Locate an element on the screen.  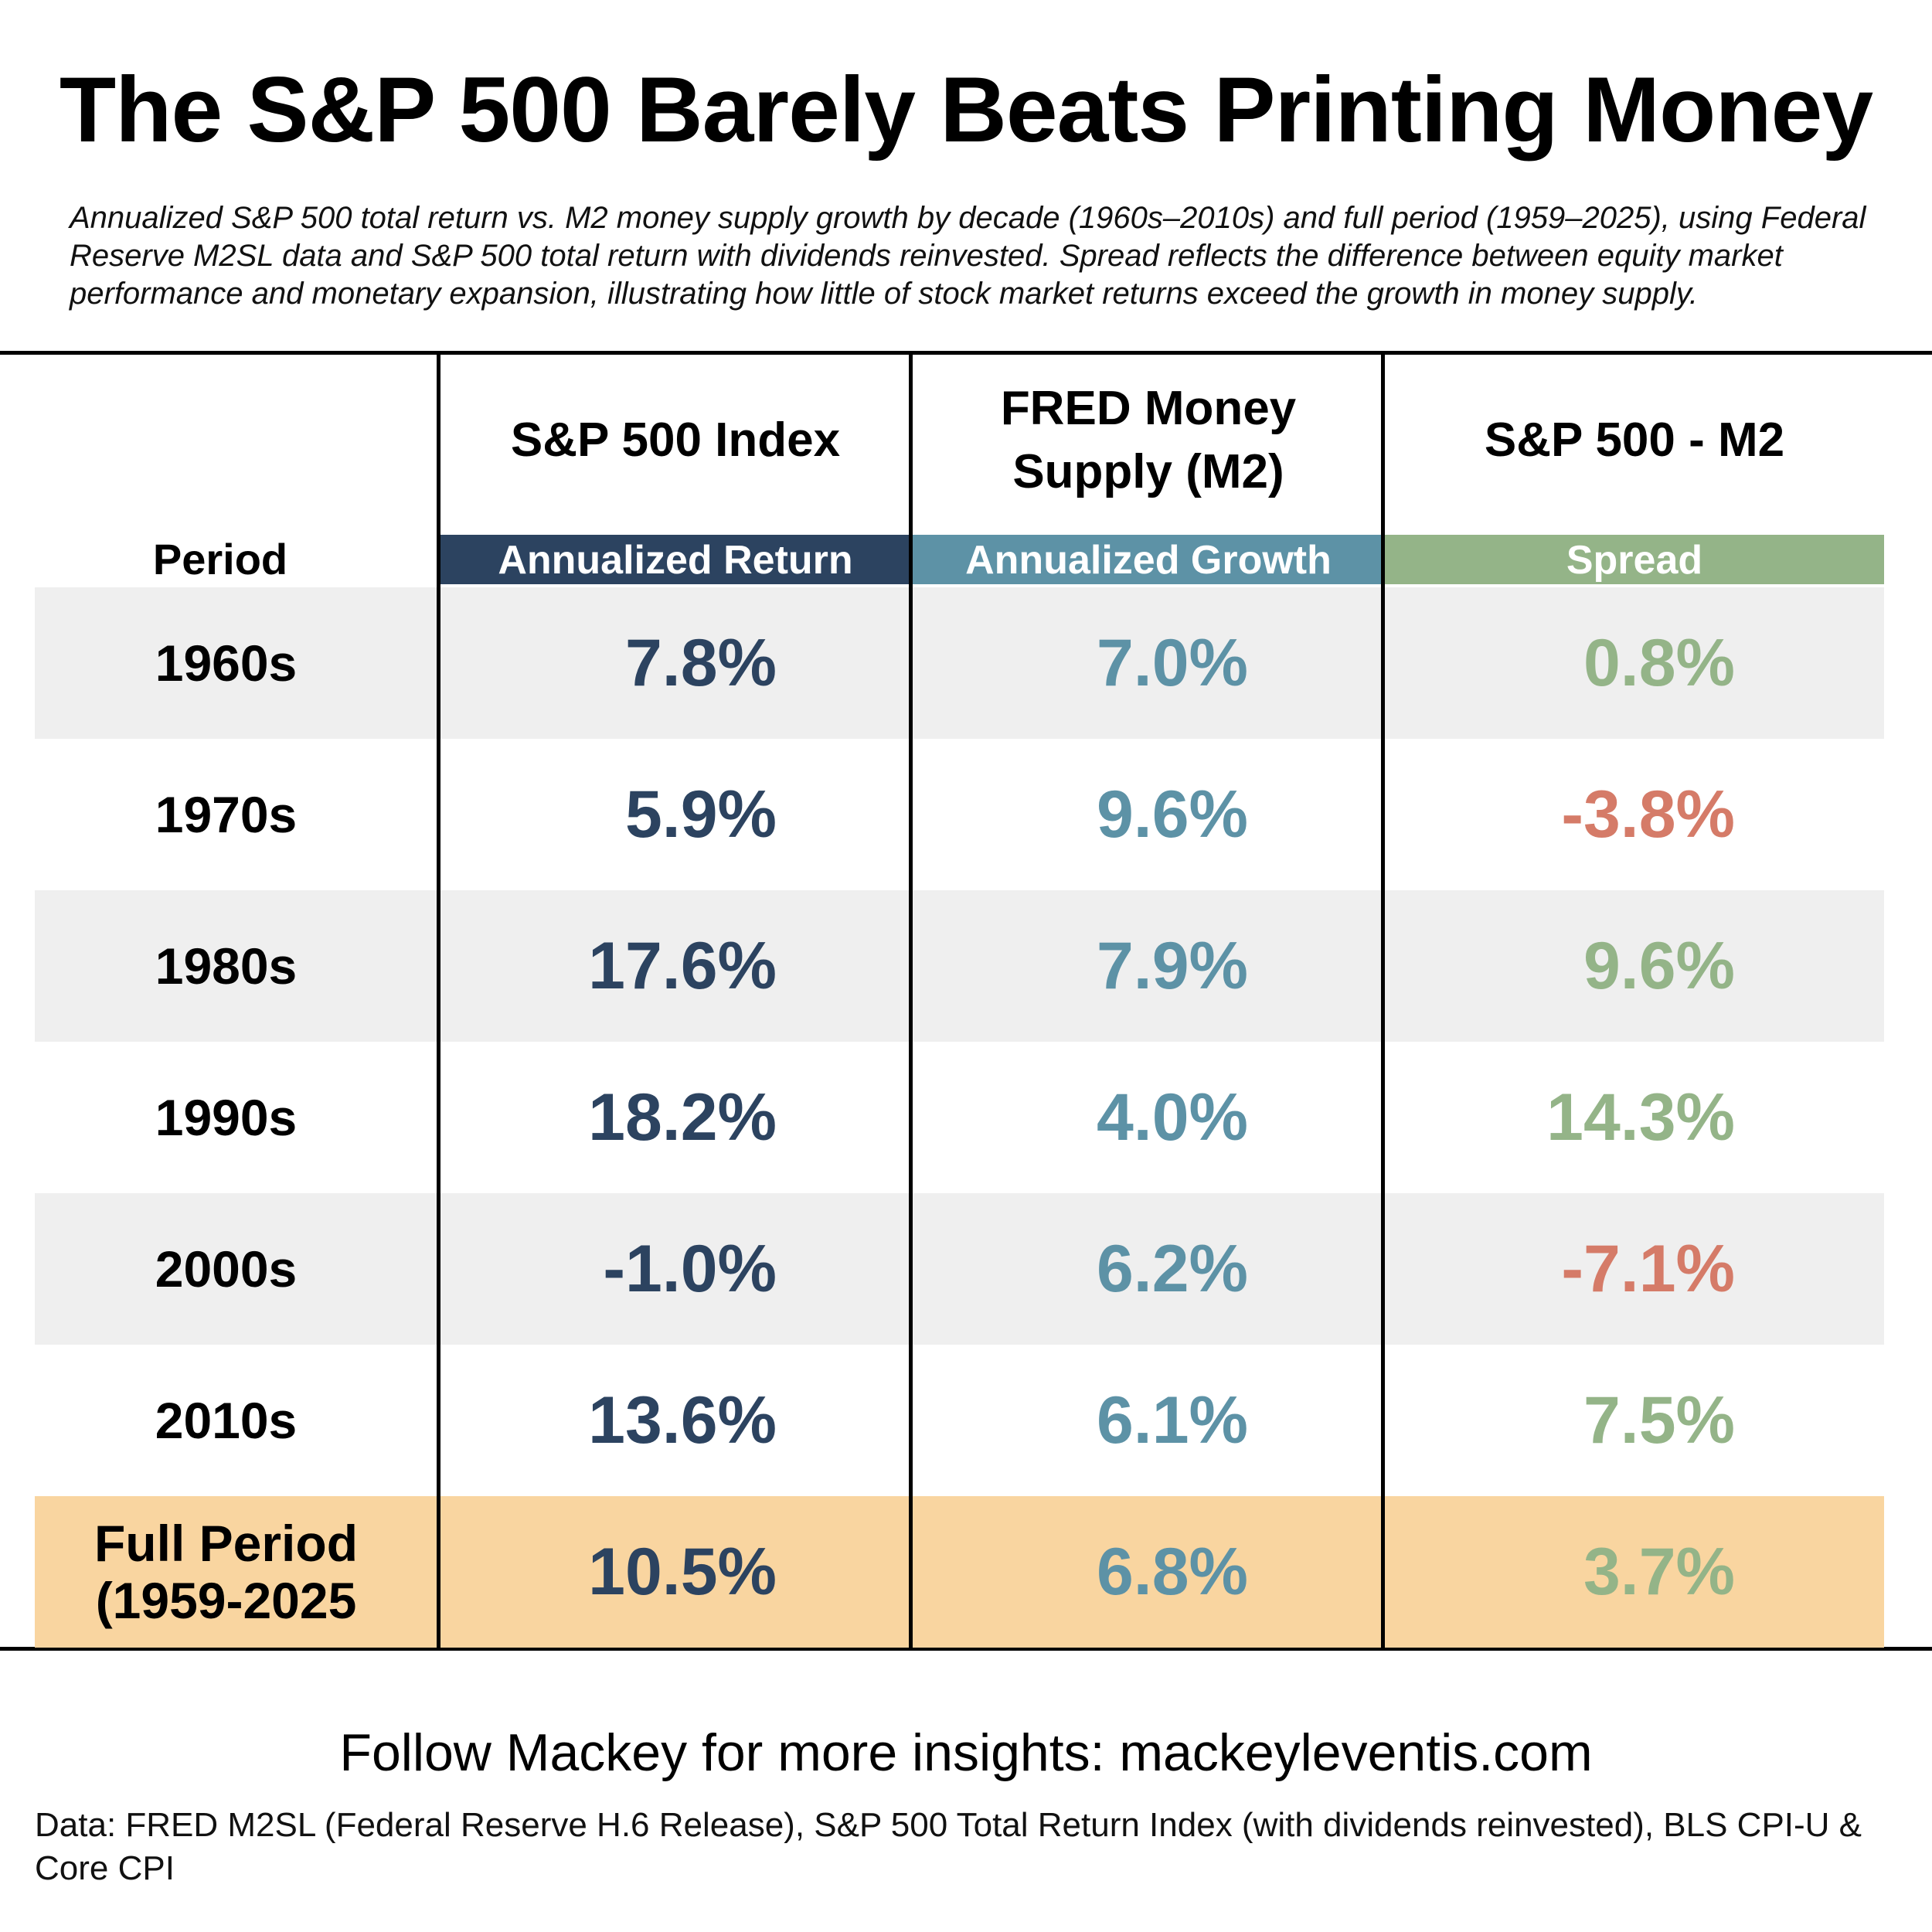
sp500-return: 18.2% is located at coordinates (682, 1118).